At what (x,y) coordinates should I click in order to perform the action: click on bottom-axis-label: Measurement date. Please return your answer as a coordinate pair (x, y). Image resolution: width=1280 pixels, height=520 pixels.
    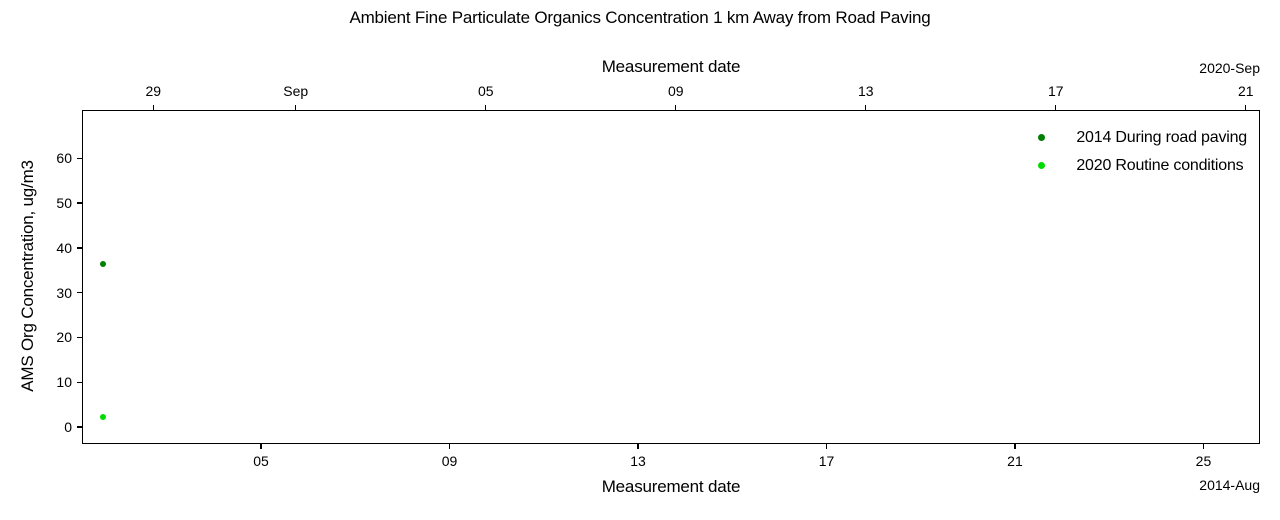
    Looking at the image, I should click on (671, 486).